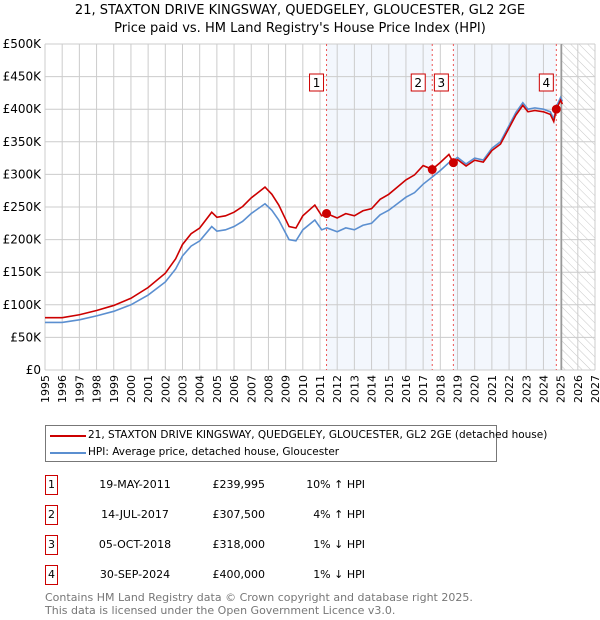 The width and height of the screenshot is (600, 620). Describe the element at coordinates (217, 389) in the screenshot. I see `x-tick-label: 2005` at that location.